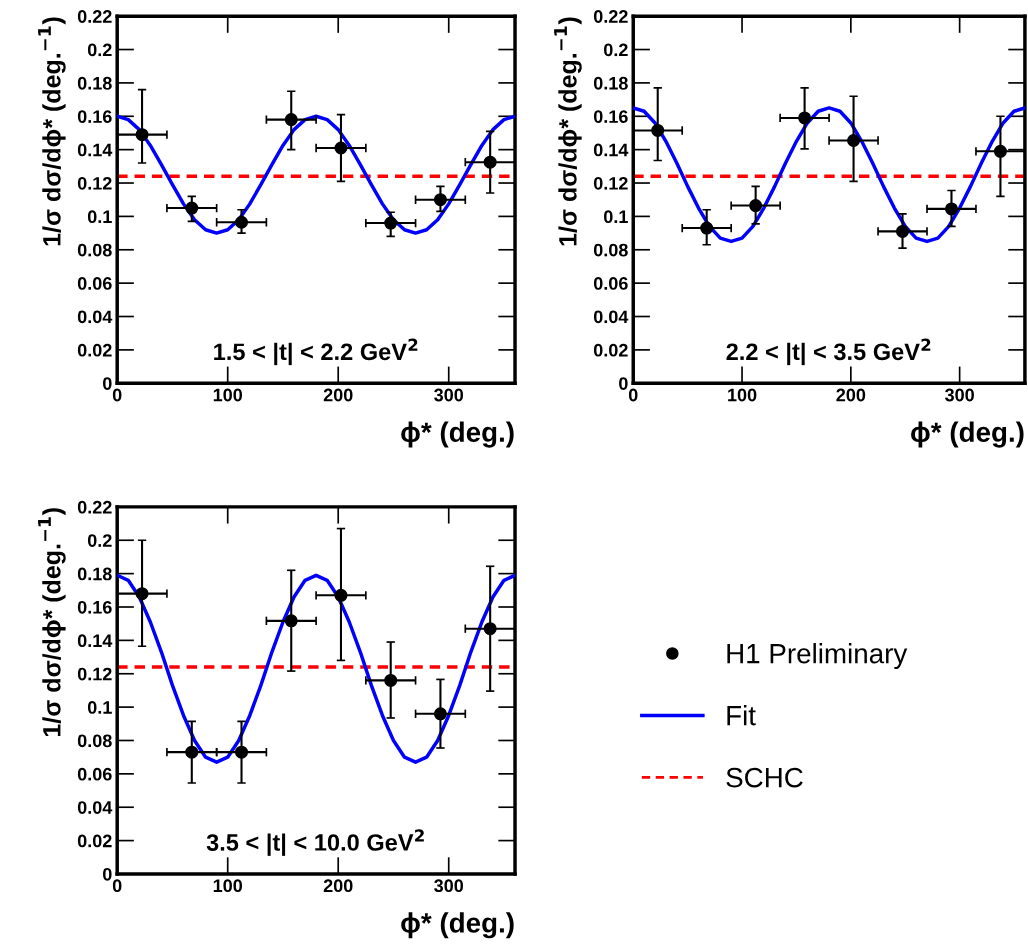 This screenshot has height=951, width=1028. What do you see at coordinates (817, 656) in the screenshot?
I see `legend-label: H1 Preliminary` at bounding box center [817, 656].